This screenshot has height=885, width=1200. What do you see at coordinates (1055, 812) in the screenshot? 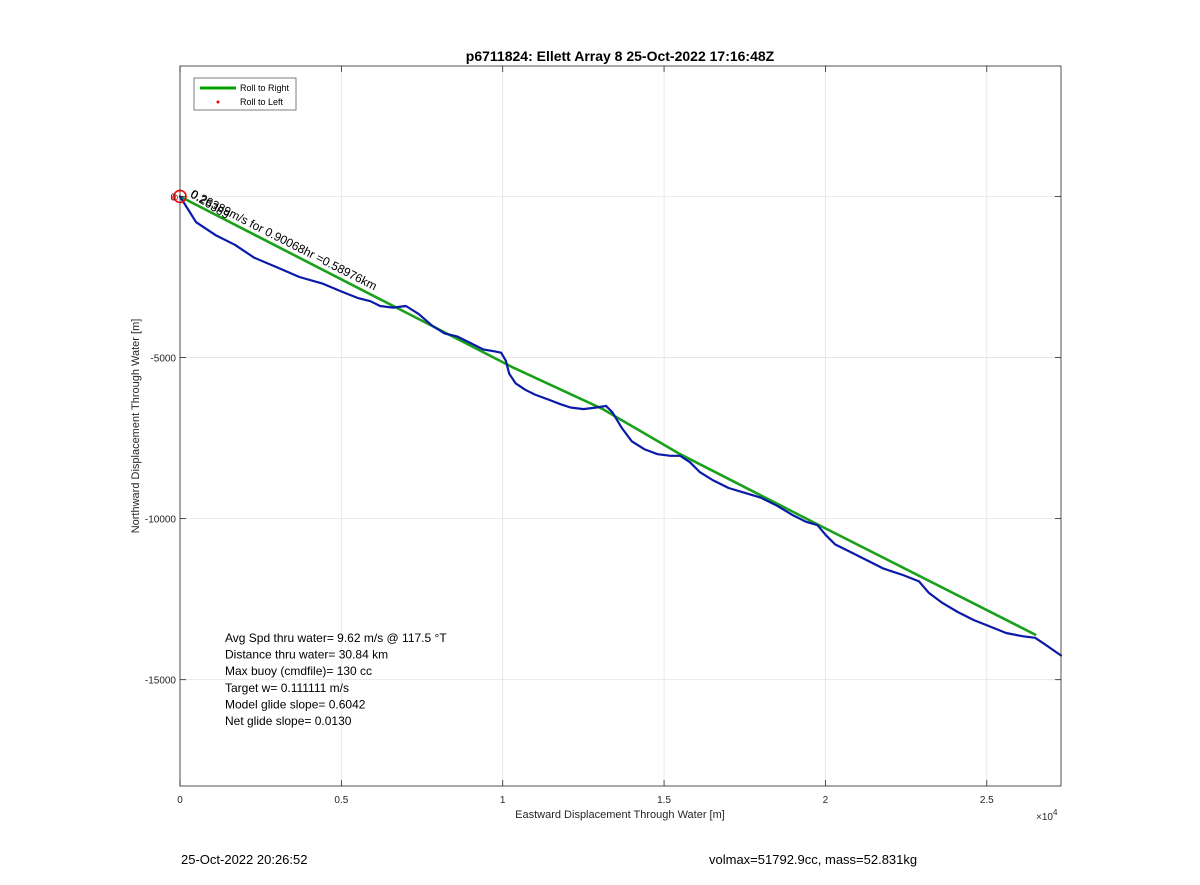
I see `x-axis-exponent-power: 4` at bounding box center [1055, 812].